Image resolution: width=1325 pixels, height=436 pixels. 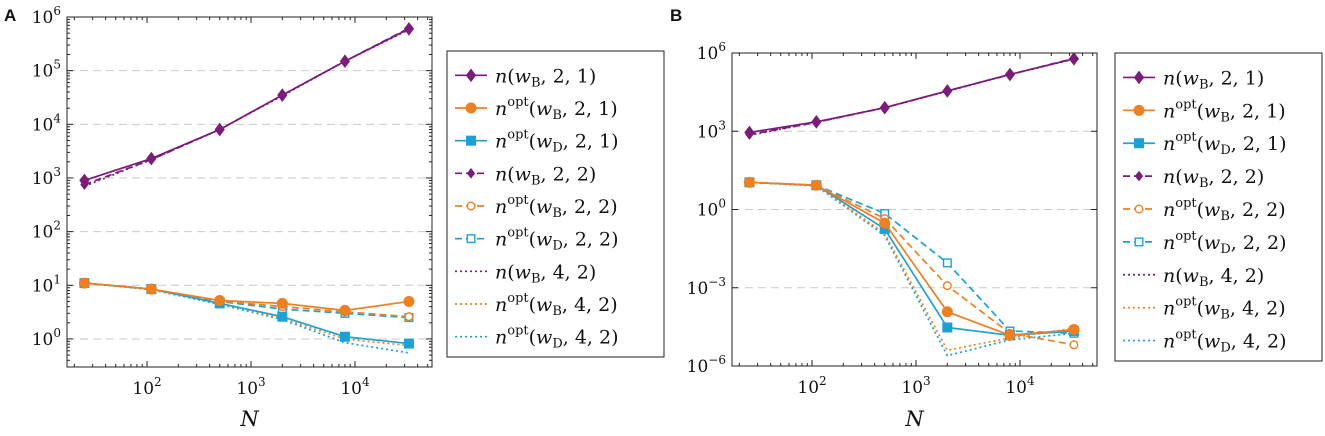 I want to click on y-tick-label-exp: −6, so click(x=717, y=360).